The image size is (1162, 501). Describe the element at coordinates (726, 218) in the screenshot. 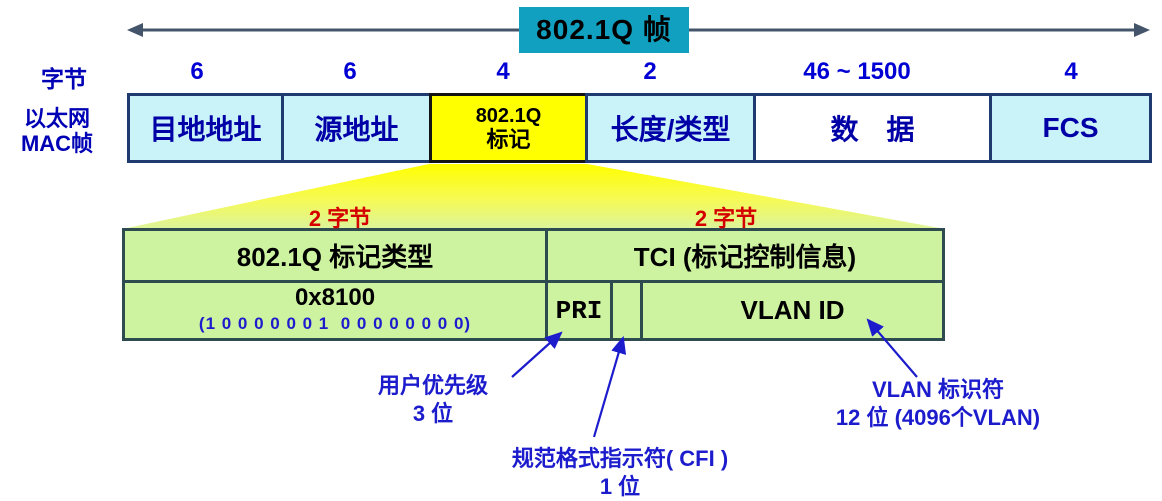

I see `tci-bytes-label: 2 字节` at that location.